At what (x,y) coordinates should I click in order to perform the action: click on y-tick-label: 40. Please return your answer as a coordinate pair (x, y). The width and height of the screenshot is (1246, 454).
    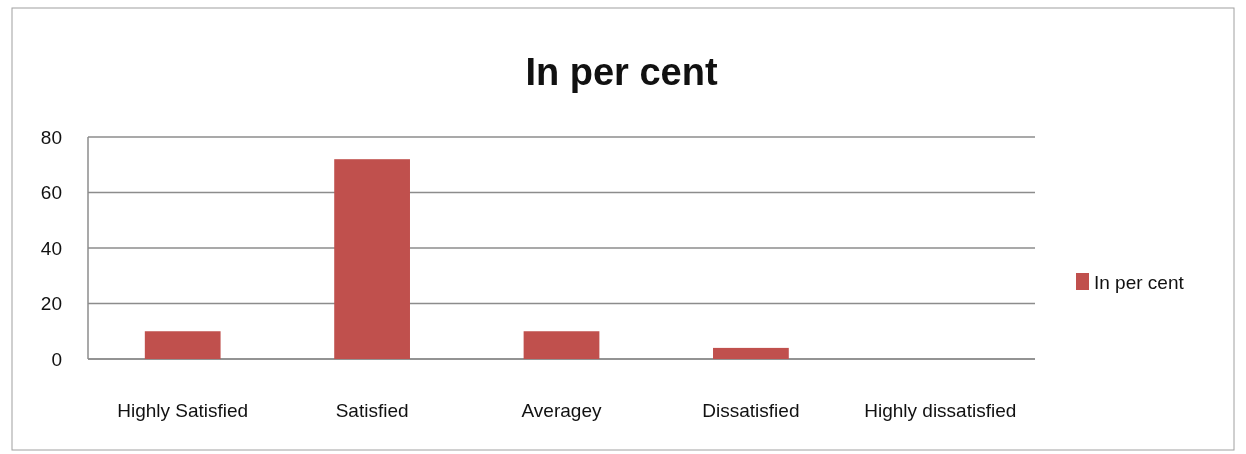
    Looking at the image, I should click on (51, 248).